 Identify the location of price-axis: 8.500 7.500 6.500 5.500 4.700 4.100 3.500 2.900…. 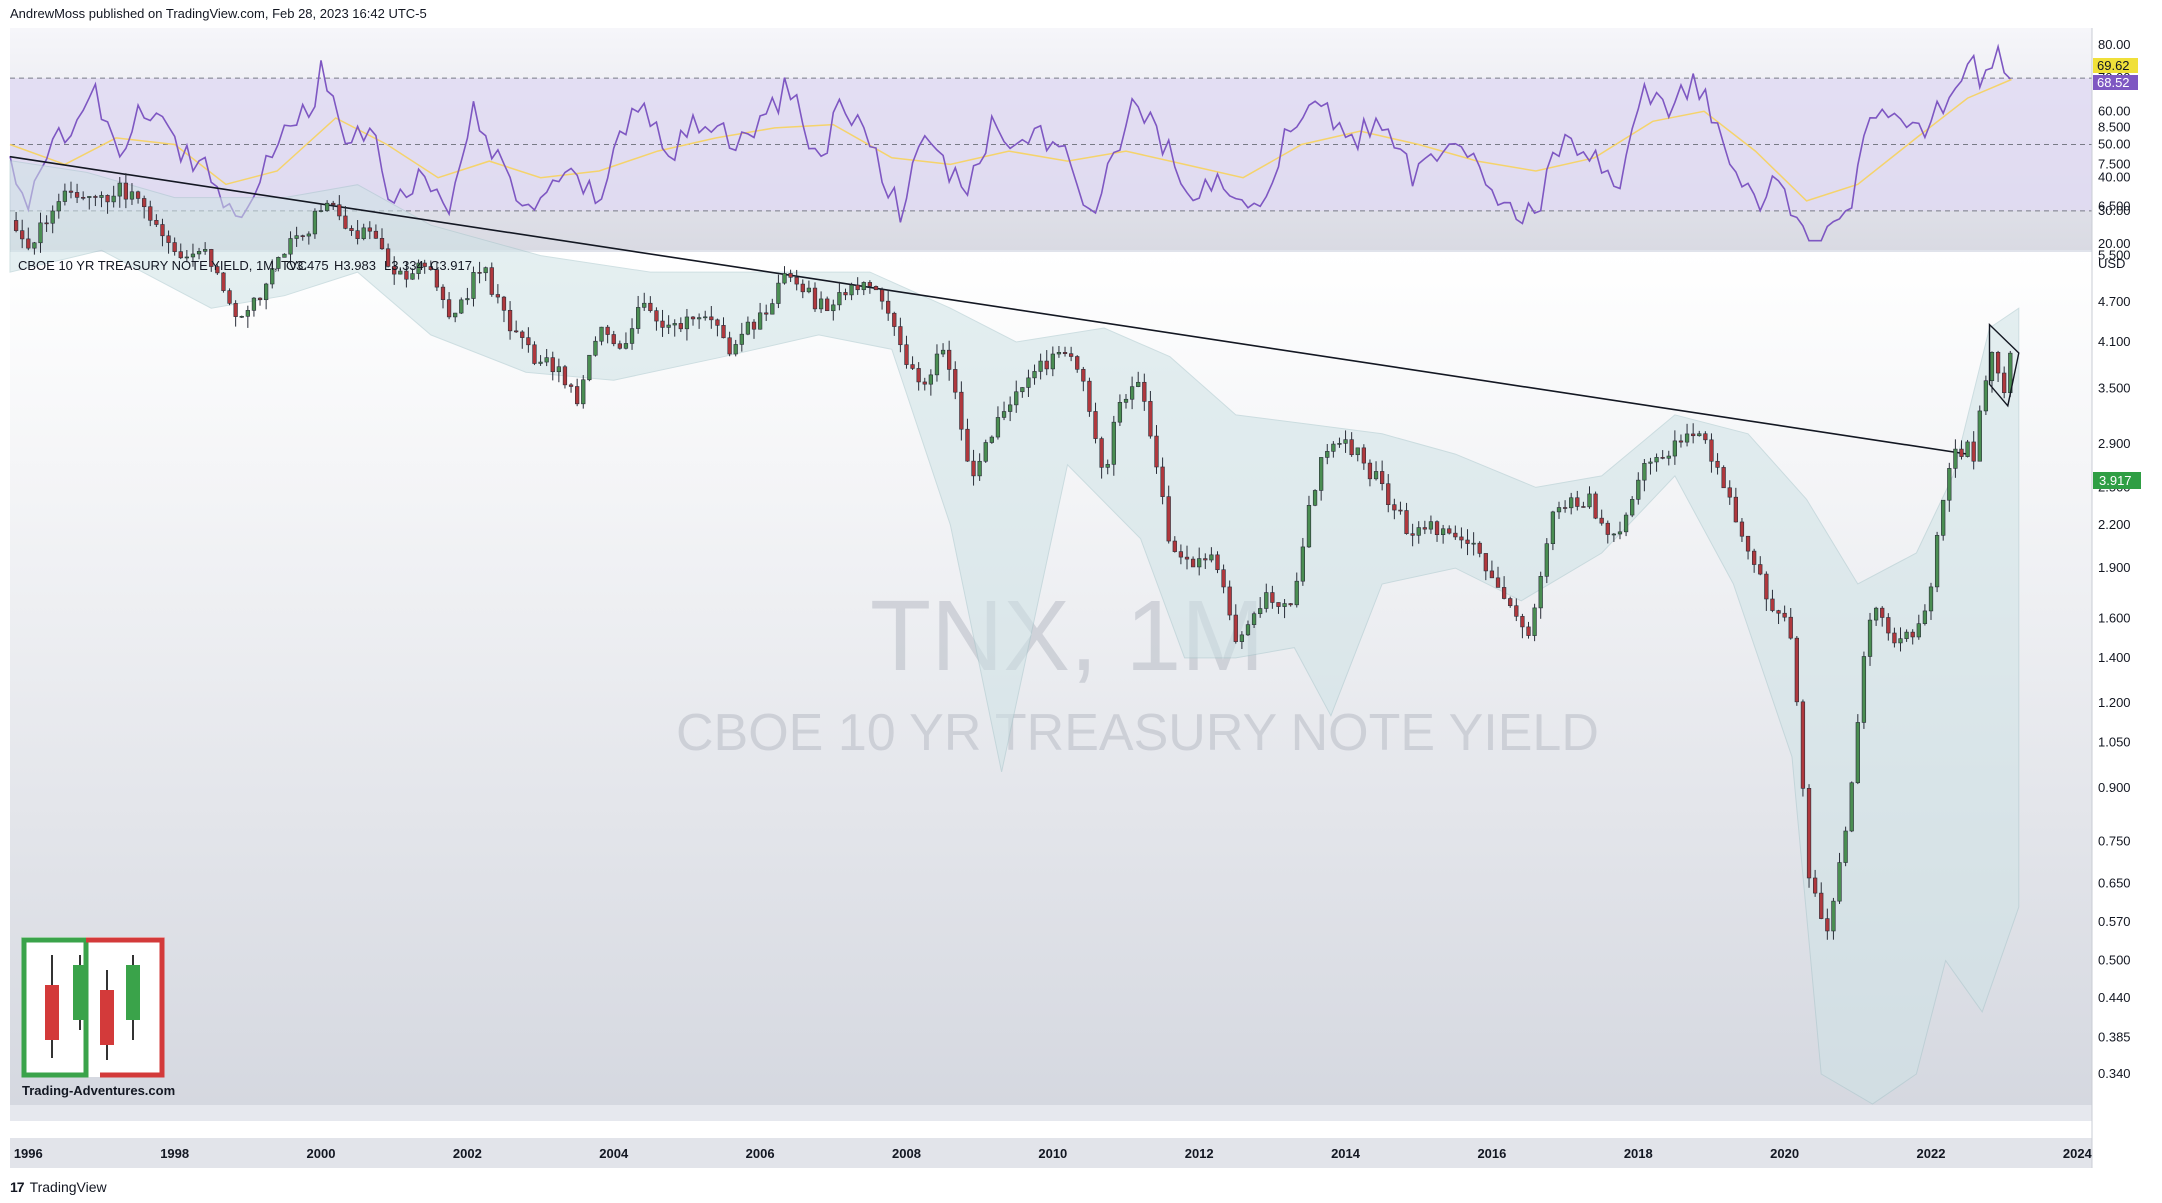
(2114, 600).